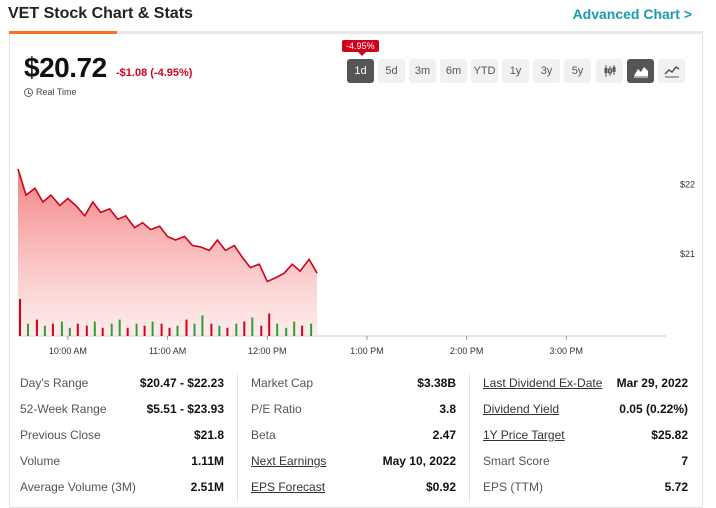 The height and width of the screenshot is (508, 716). Describe the element at coordinates (65, 67) in the screenshot. I see `current-price: $20.72` at that location.